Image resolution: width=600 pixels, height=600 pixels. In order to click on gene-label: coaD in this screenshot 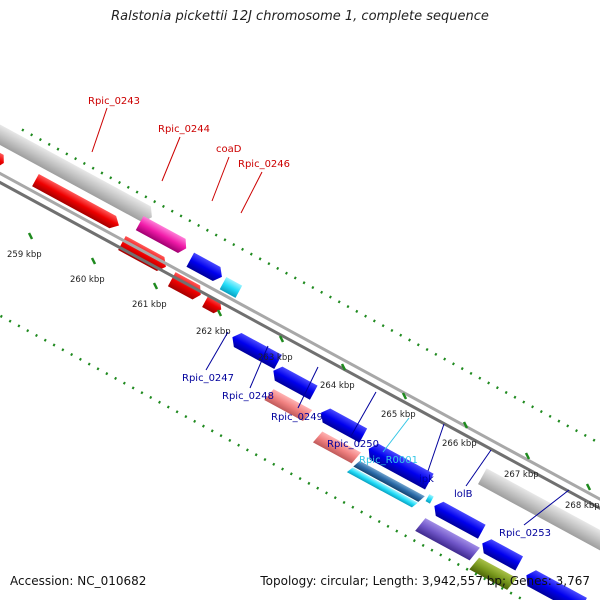, I will do `click(229, 149)`.